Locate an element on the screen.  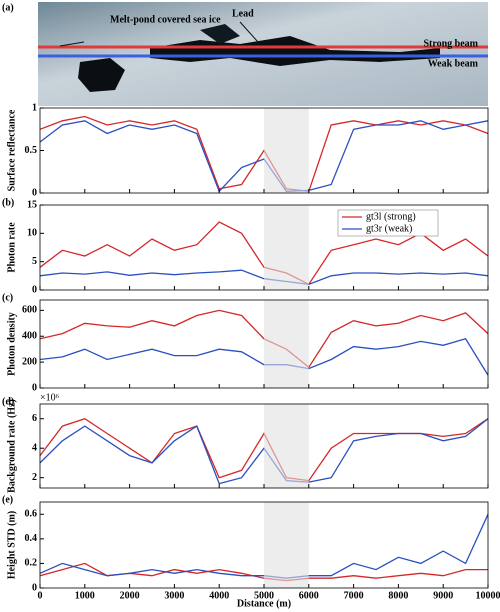
x-axis-label: Distance (m) is located at coordinates (264, 603).